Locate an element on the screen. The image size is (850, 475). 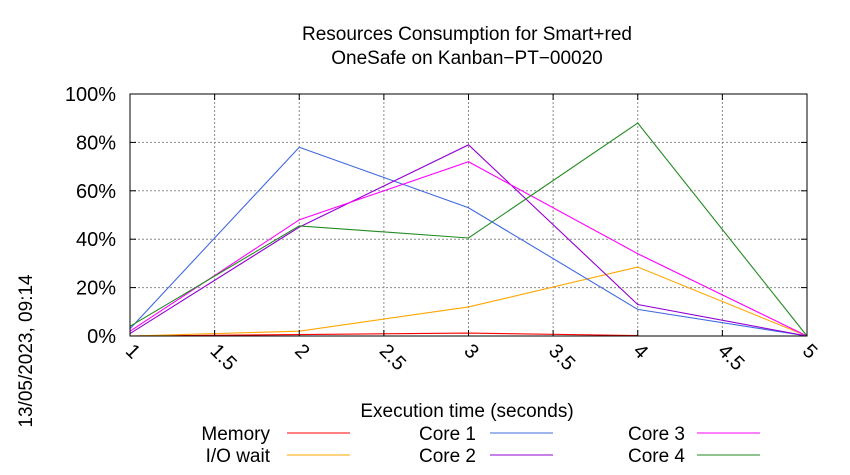
x-tick-label: 4.5 is located at coordinates (730, 357).